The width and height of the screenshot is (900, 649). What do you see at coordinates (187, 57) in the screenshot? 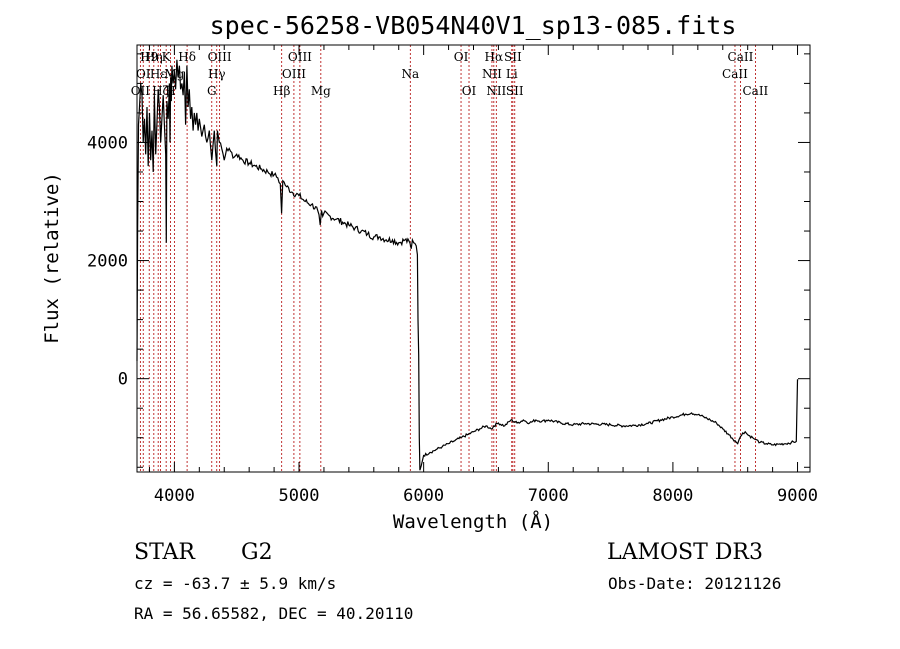
I see `line-marker-label: Hδ` at bounding box center [187, 57].